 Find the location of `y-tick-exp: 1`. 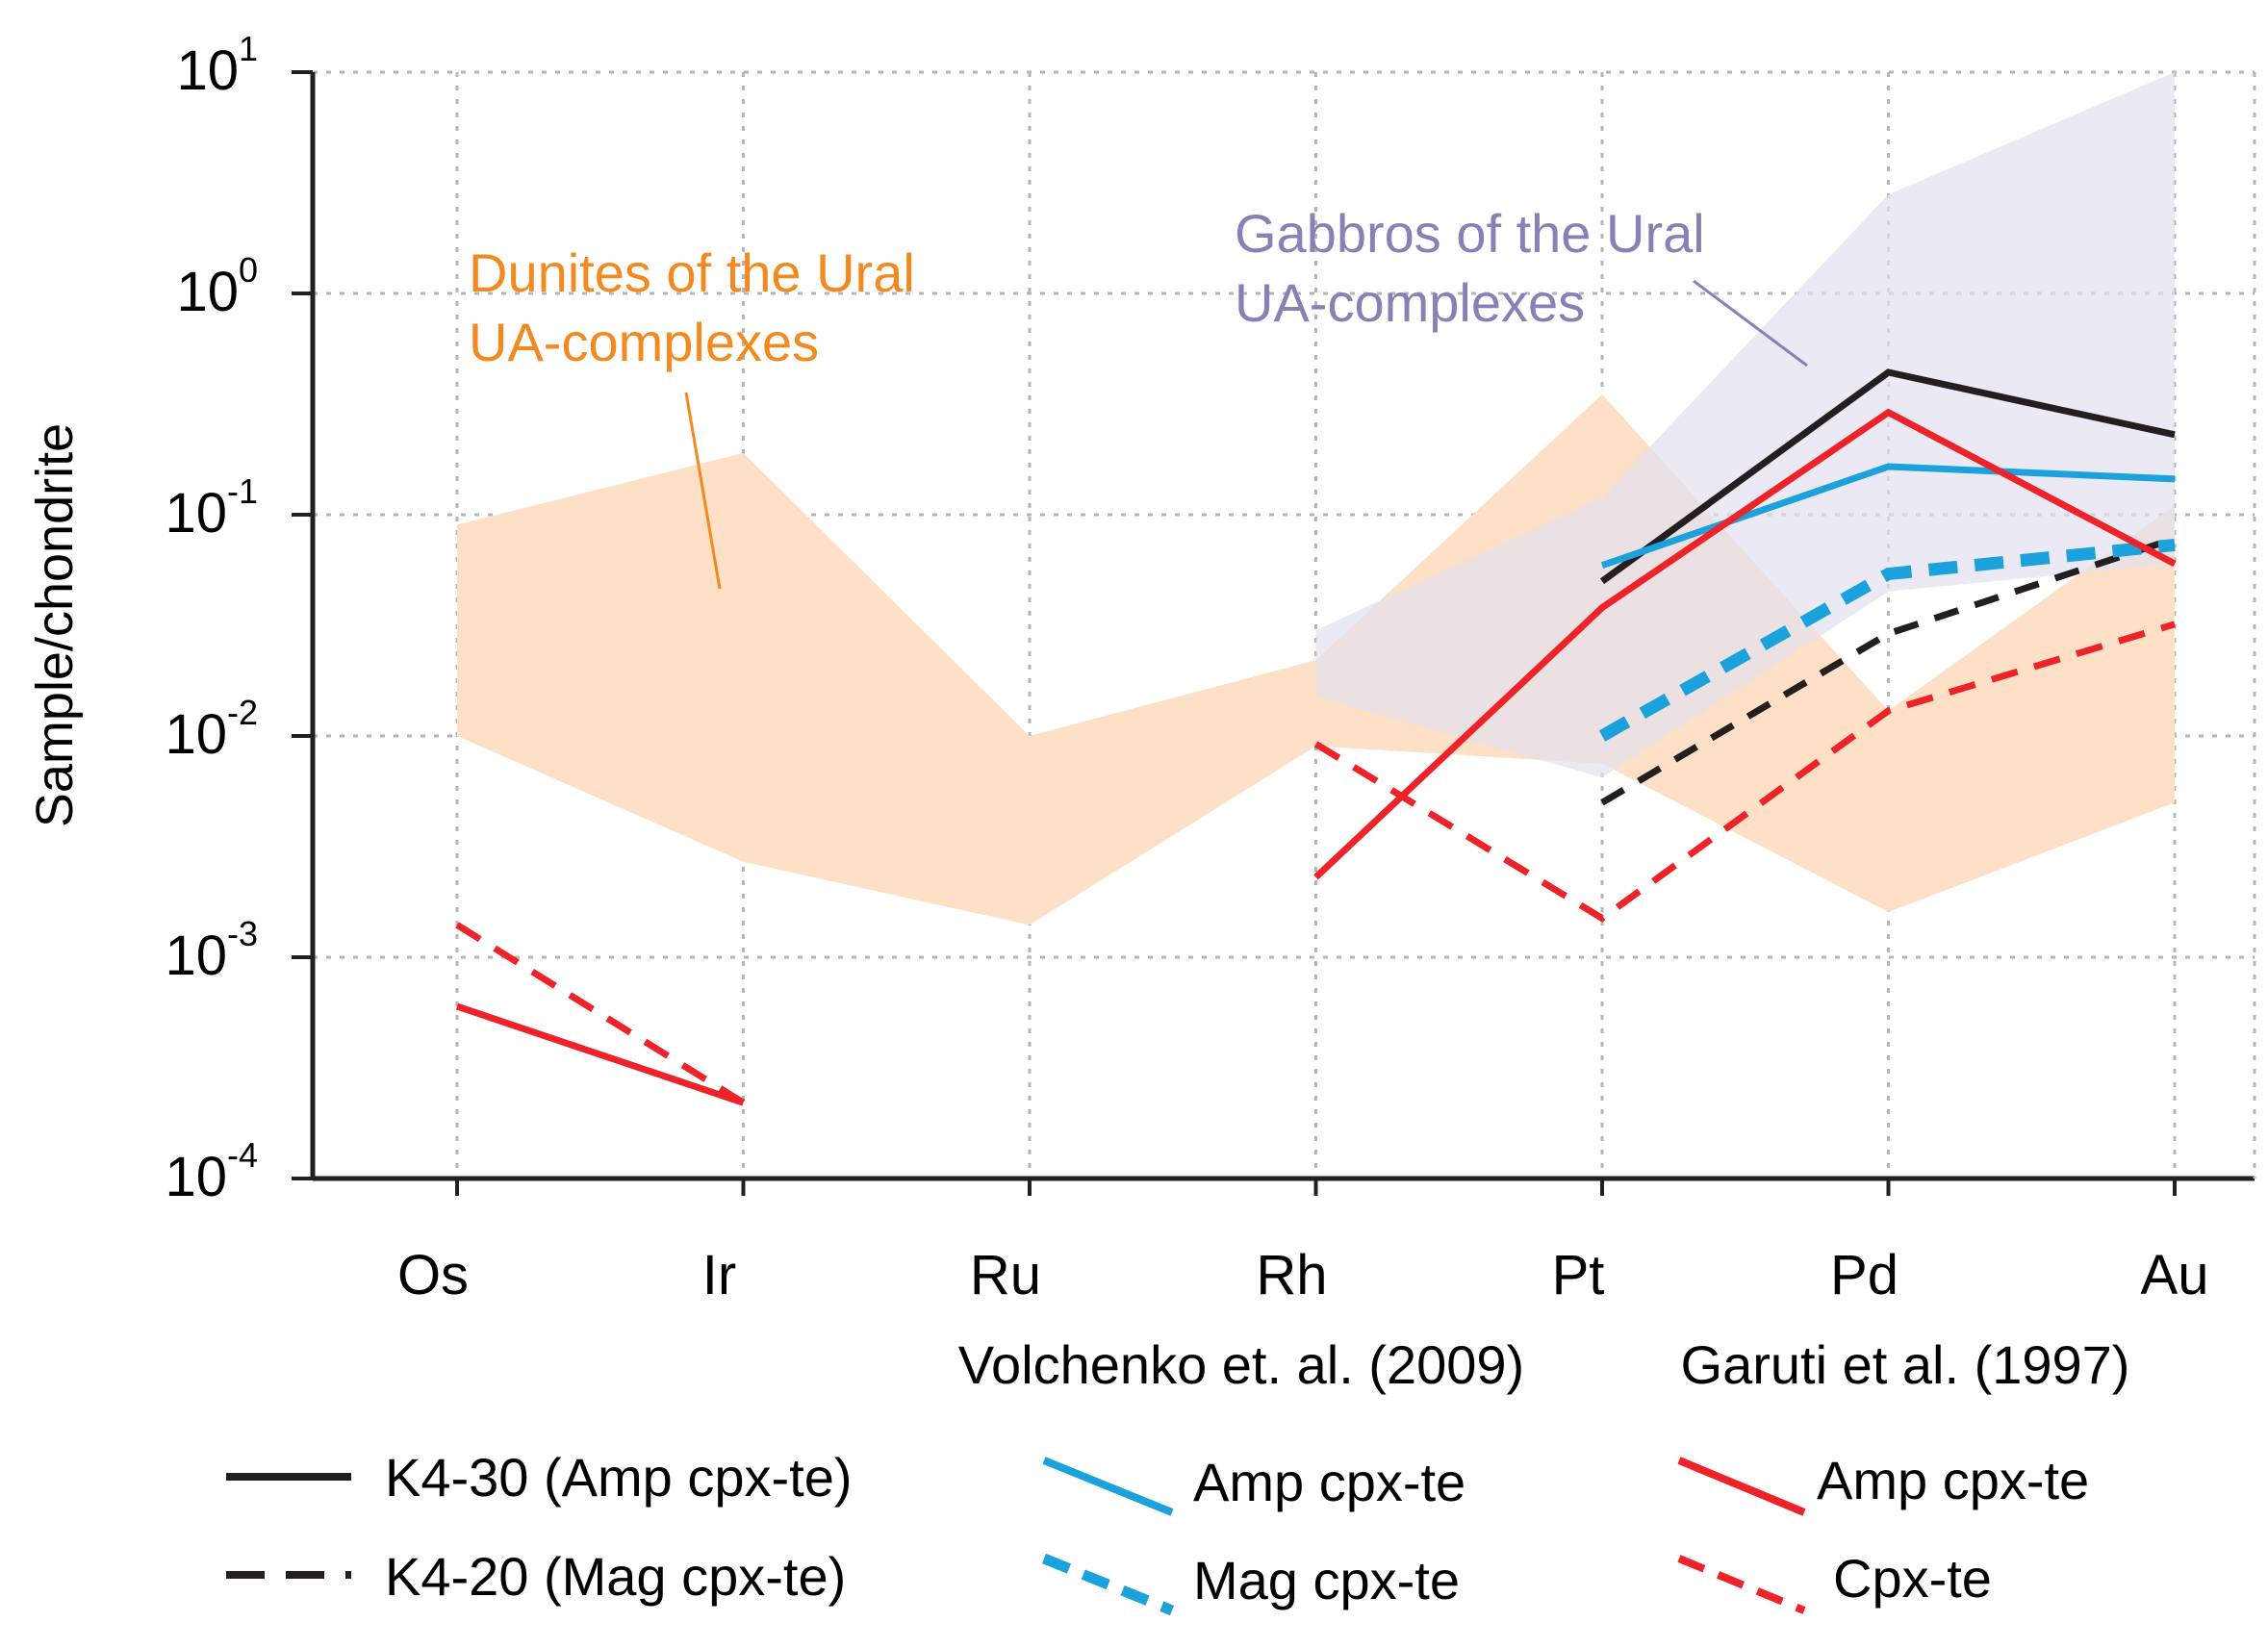

y-tick-exp: 1 is located at coordinates (249, 48).